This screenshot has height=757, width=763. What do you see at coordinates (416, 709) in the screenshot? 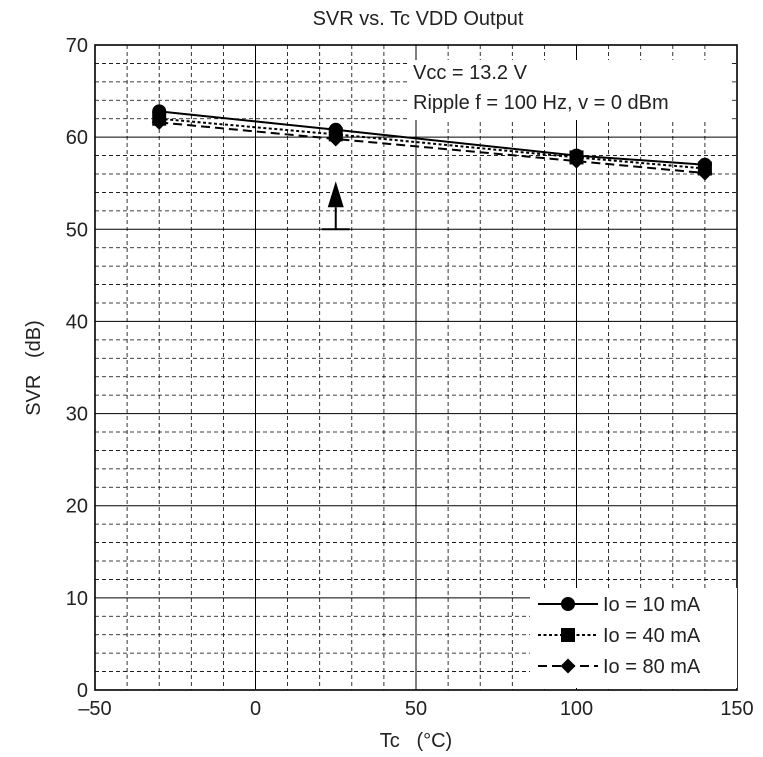
I see `x-tick-label: 50` at bounding box center [416, 709].